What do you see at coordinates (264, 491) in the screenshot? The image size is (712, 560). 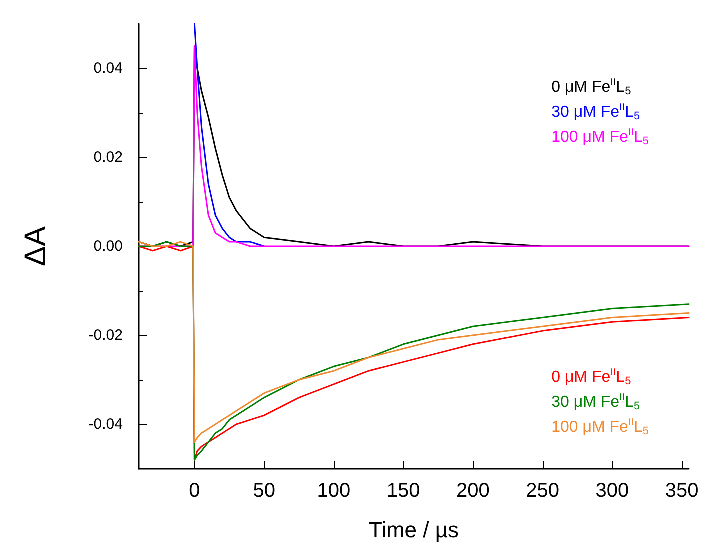 I see `x-tick-label: 50` at bounding box center [264, 491].